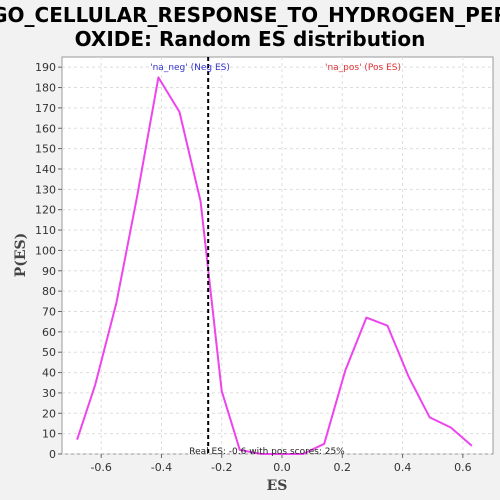 The height and width of the screenshot is (500, 500). Describe the element at coordinates (45, 88) in the screenshot. I see `y-tick-label: 180` at that location.